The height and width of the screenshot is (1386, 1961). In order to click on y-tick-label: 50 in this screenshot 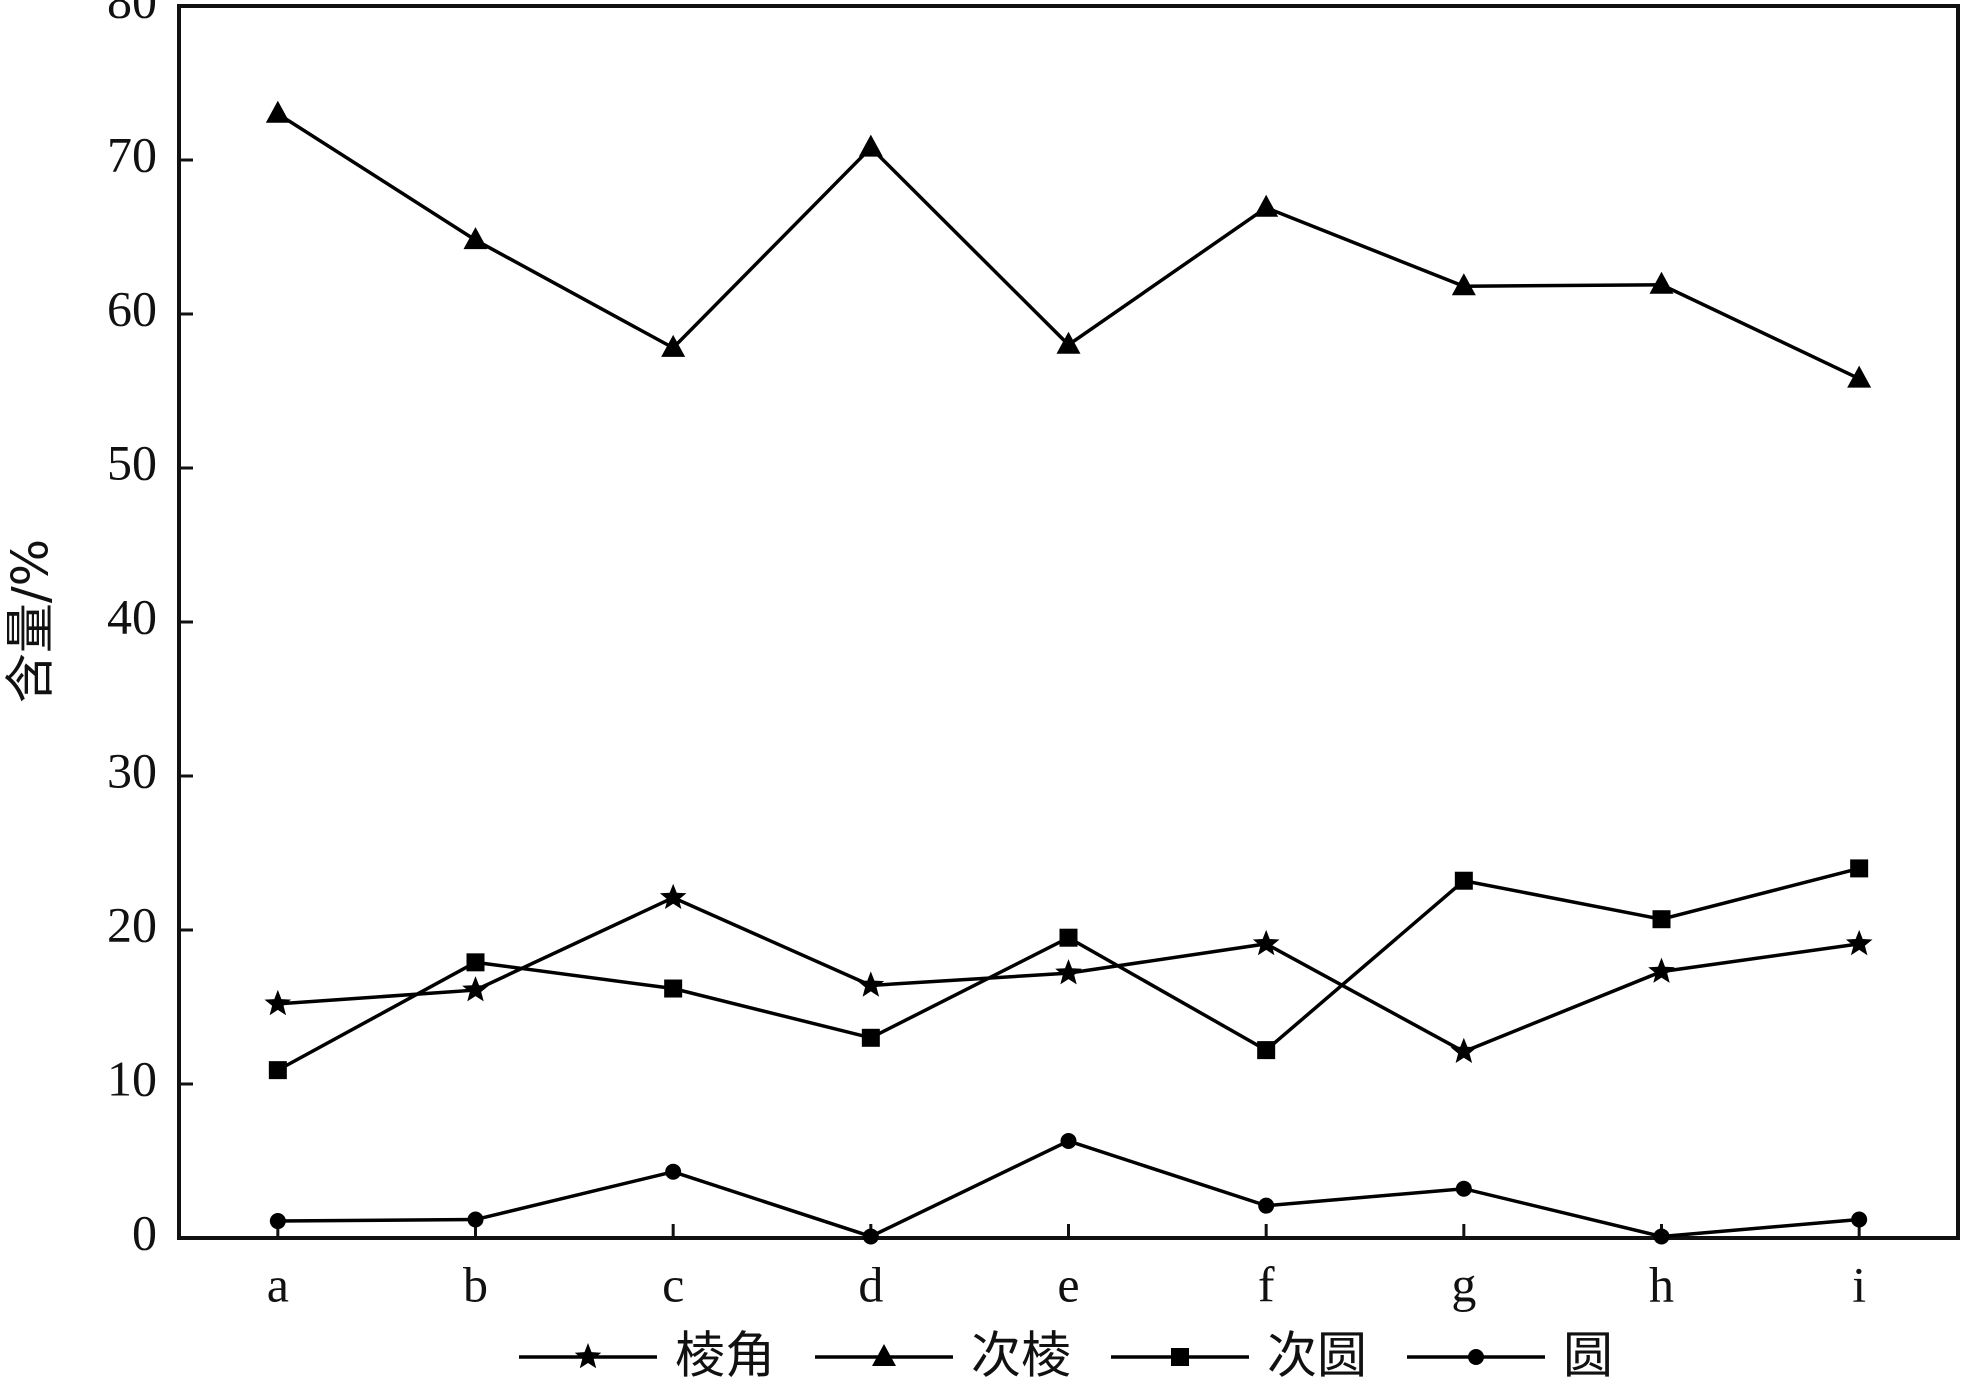, I will do `click(132, 462)`.